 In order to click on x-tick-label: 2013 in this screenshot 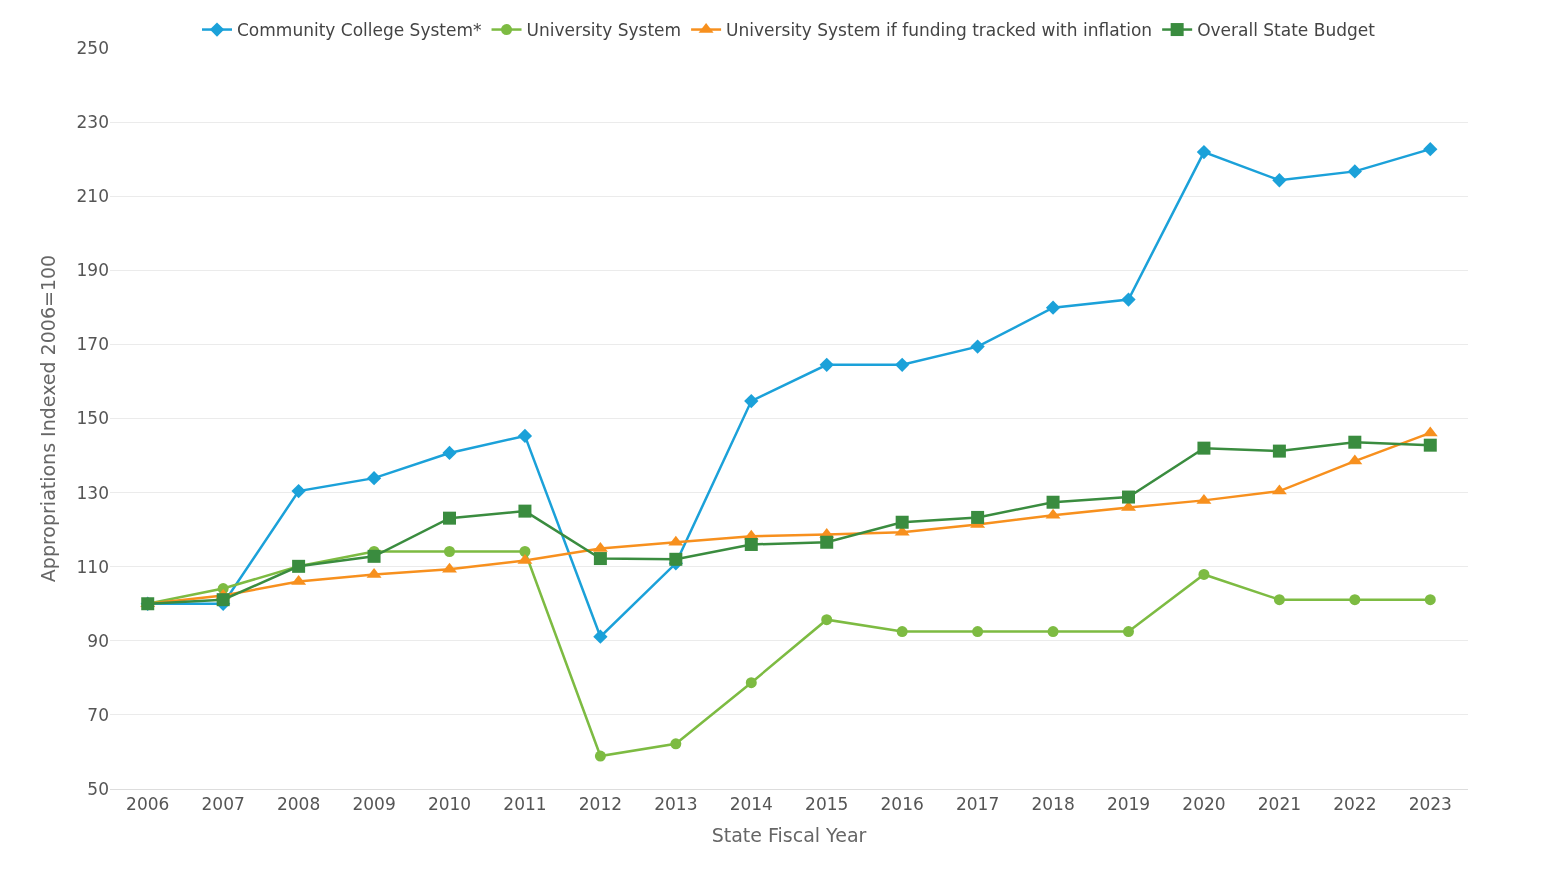, I will do `click(676, 804)`.